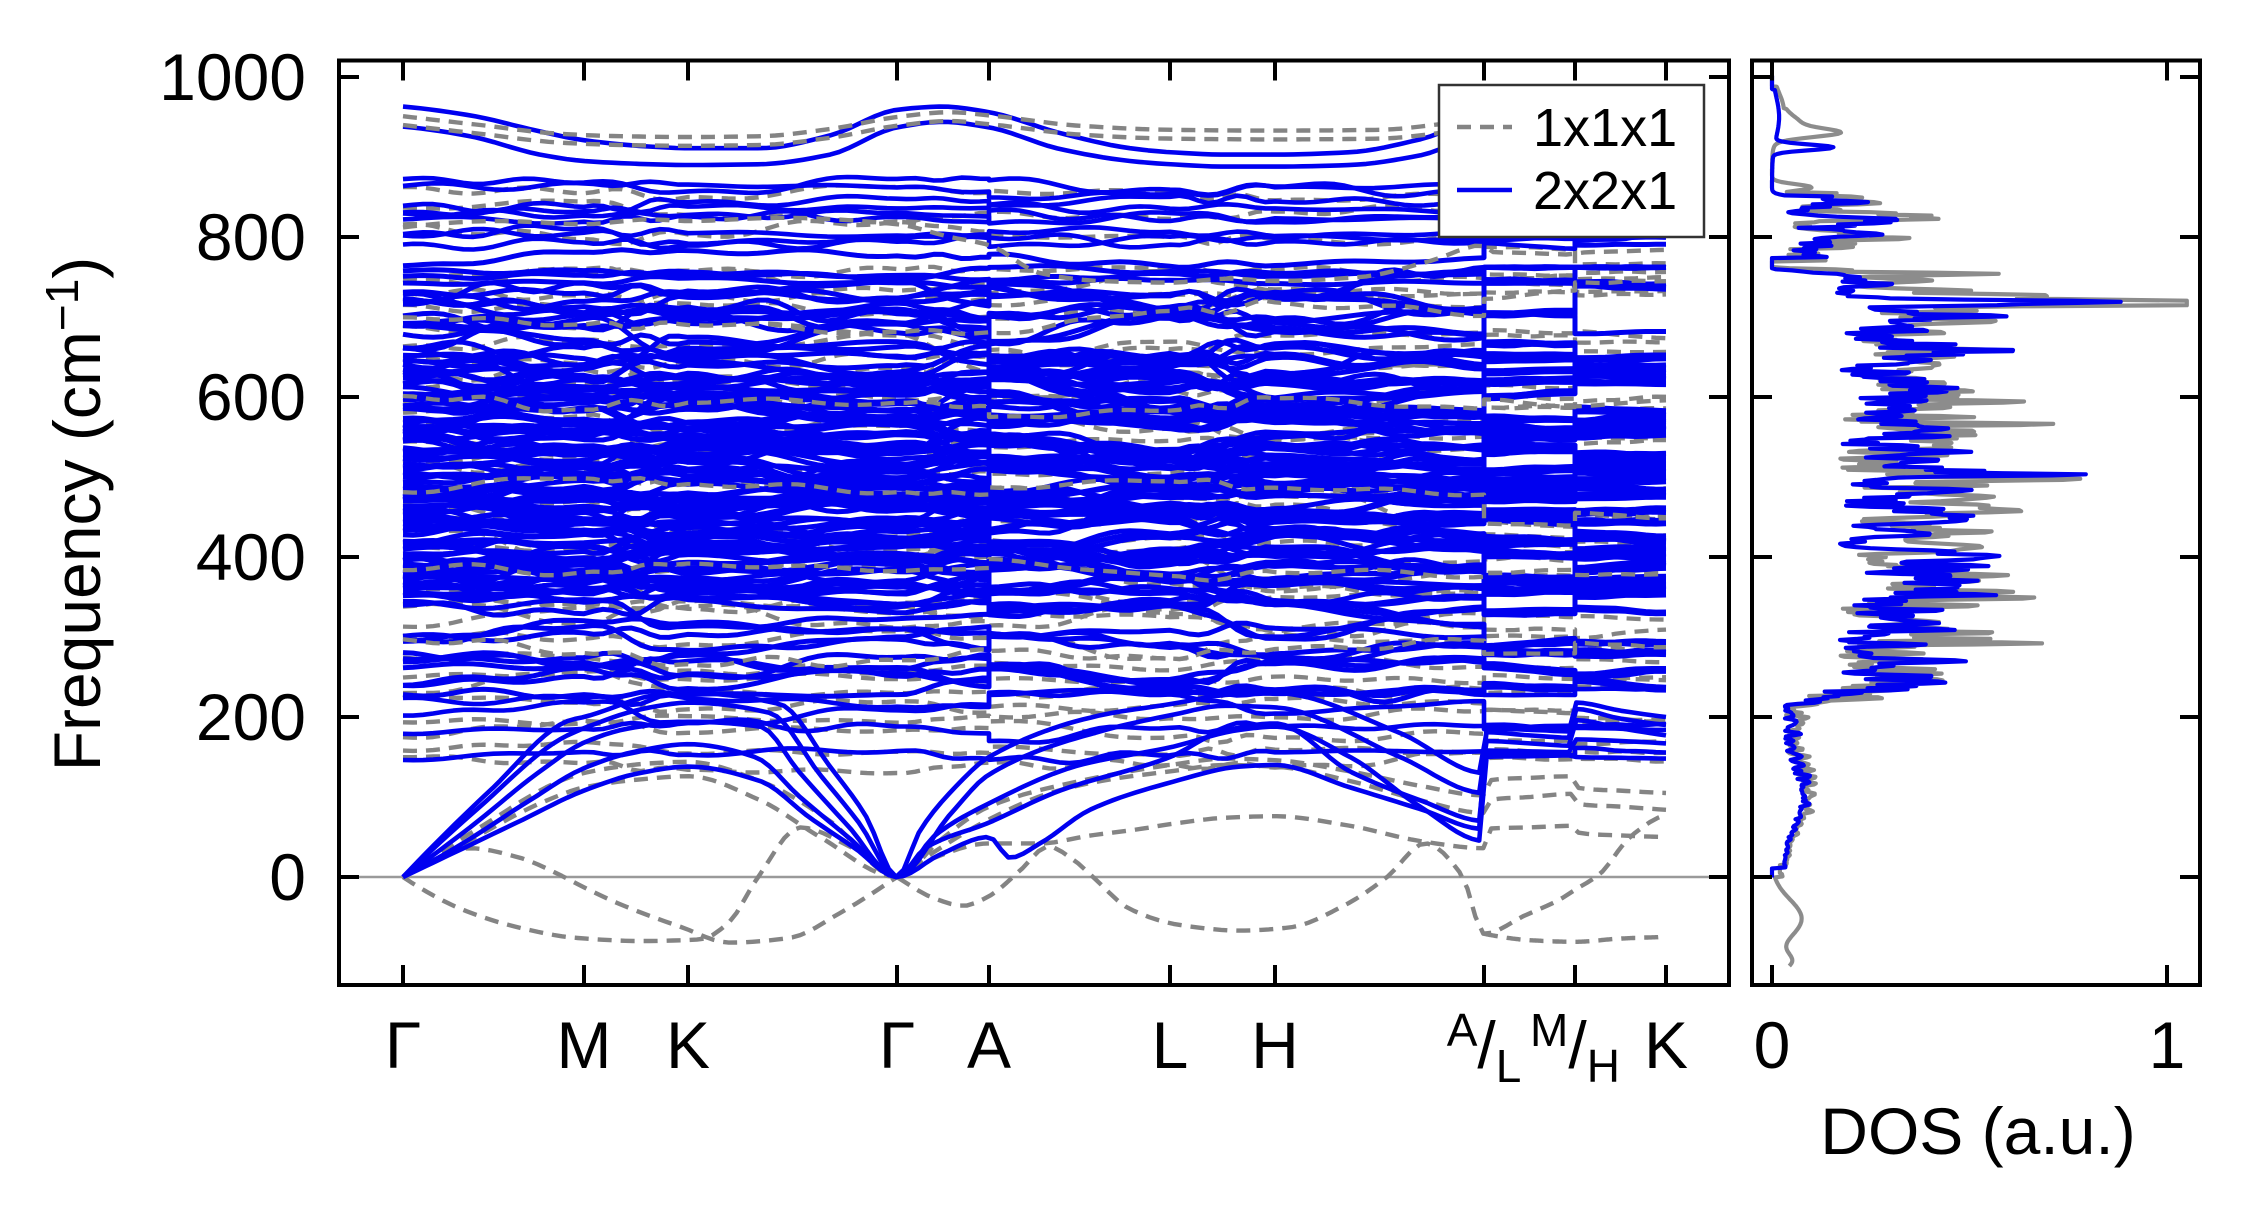 The height and width of the screenshot is (1226, 2259). I want to click on svg-text: 600, so click(251, 397).